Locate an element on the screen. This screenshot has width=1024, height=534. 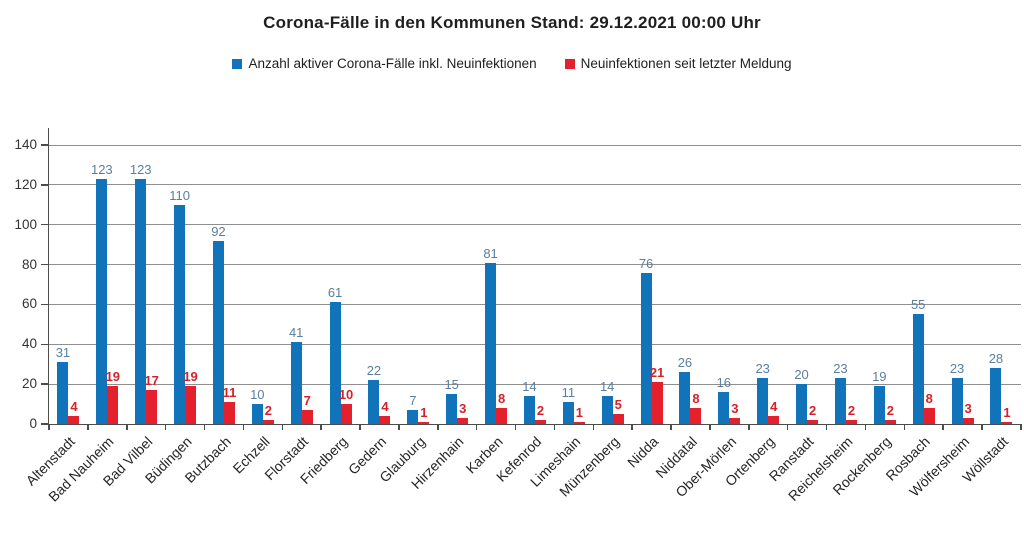
bar-group: 23 4 is located at coordinates (768, 393).